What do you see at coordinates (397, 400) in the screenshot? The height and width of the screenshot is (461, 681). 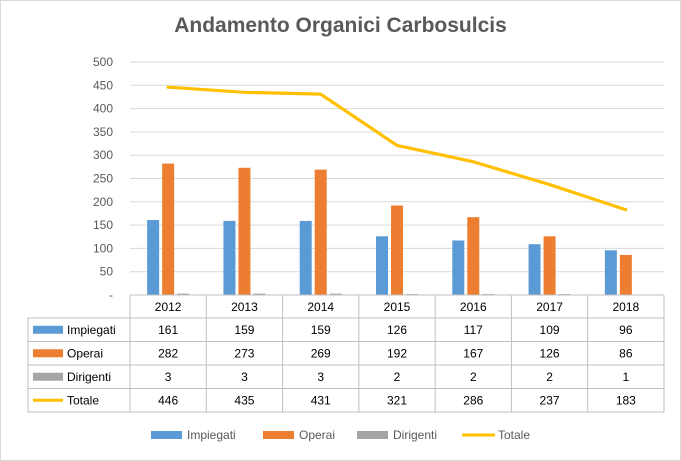 I see `table-cell: 321` at bounding box center [397, 400].